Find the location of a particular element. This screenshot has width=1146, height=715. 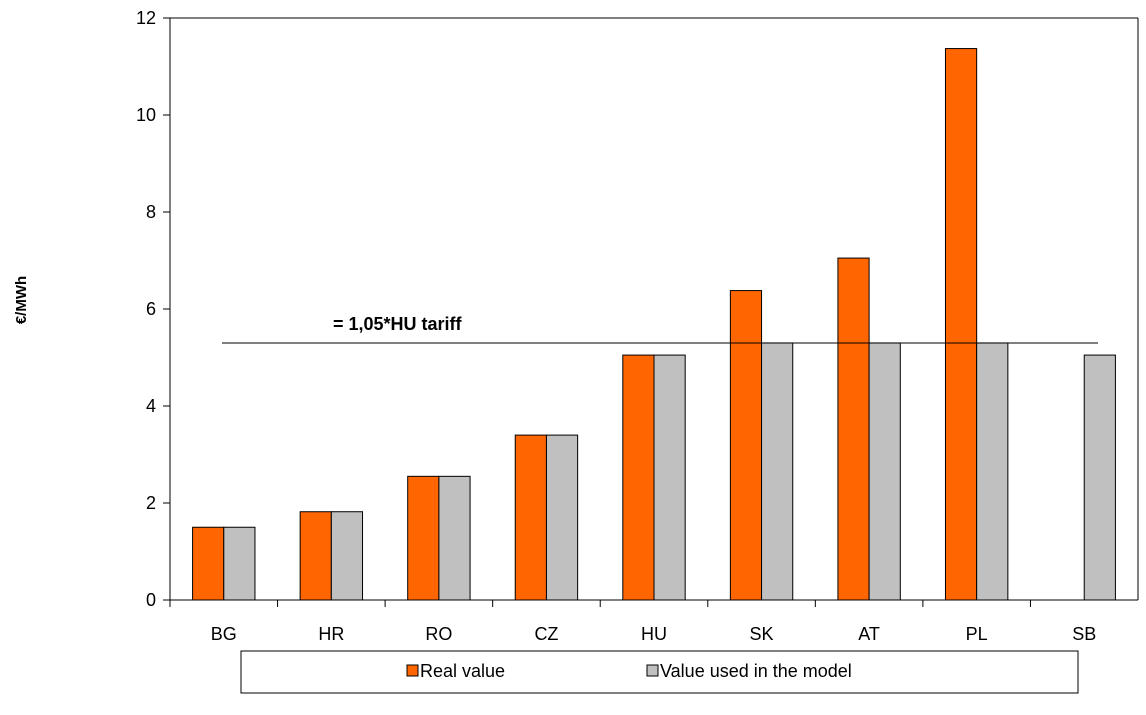

y-axis-label: €/MWh is located at coordinates (21, 300).